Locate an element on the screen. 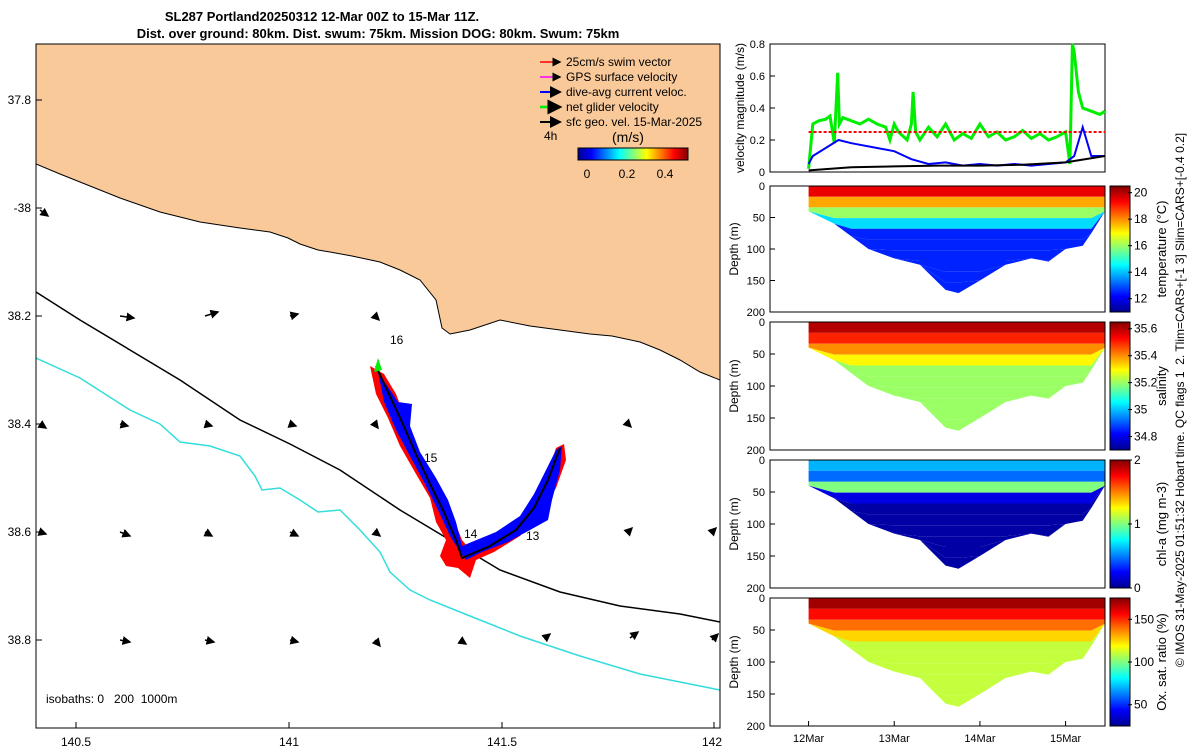 The width and height of the screenshot is (1200, 755). colorbar-tick: 16 is located at coordinates (1141, 246).